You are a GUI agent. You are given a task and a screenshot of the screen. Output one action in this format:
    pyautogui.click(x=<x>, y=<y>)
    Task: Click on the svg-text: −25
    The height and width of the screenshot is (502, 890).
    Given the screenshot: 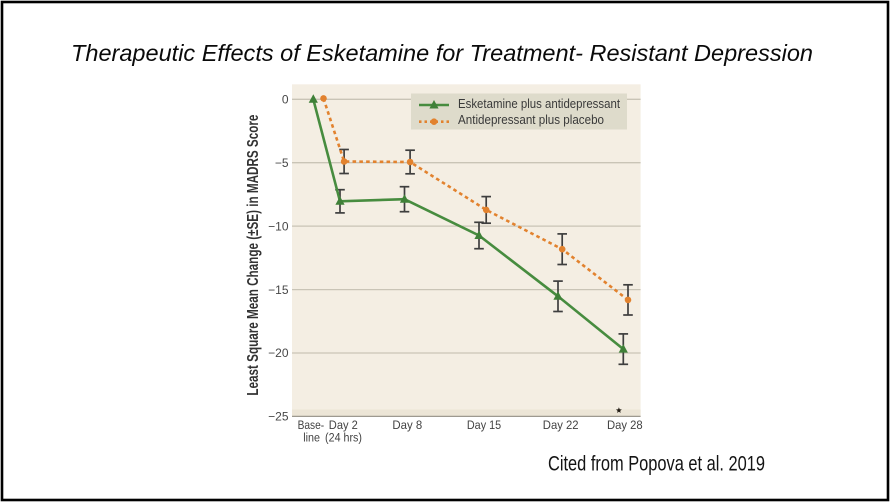 What is the action you would take?
    pyautogui.click(x=278, y=417)
    